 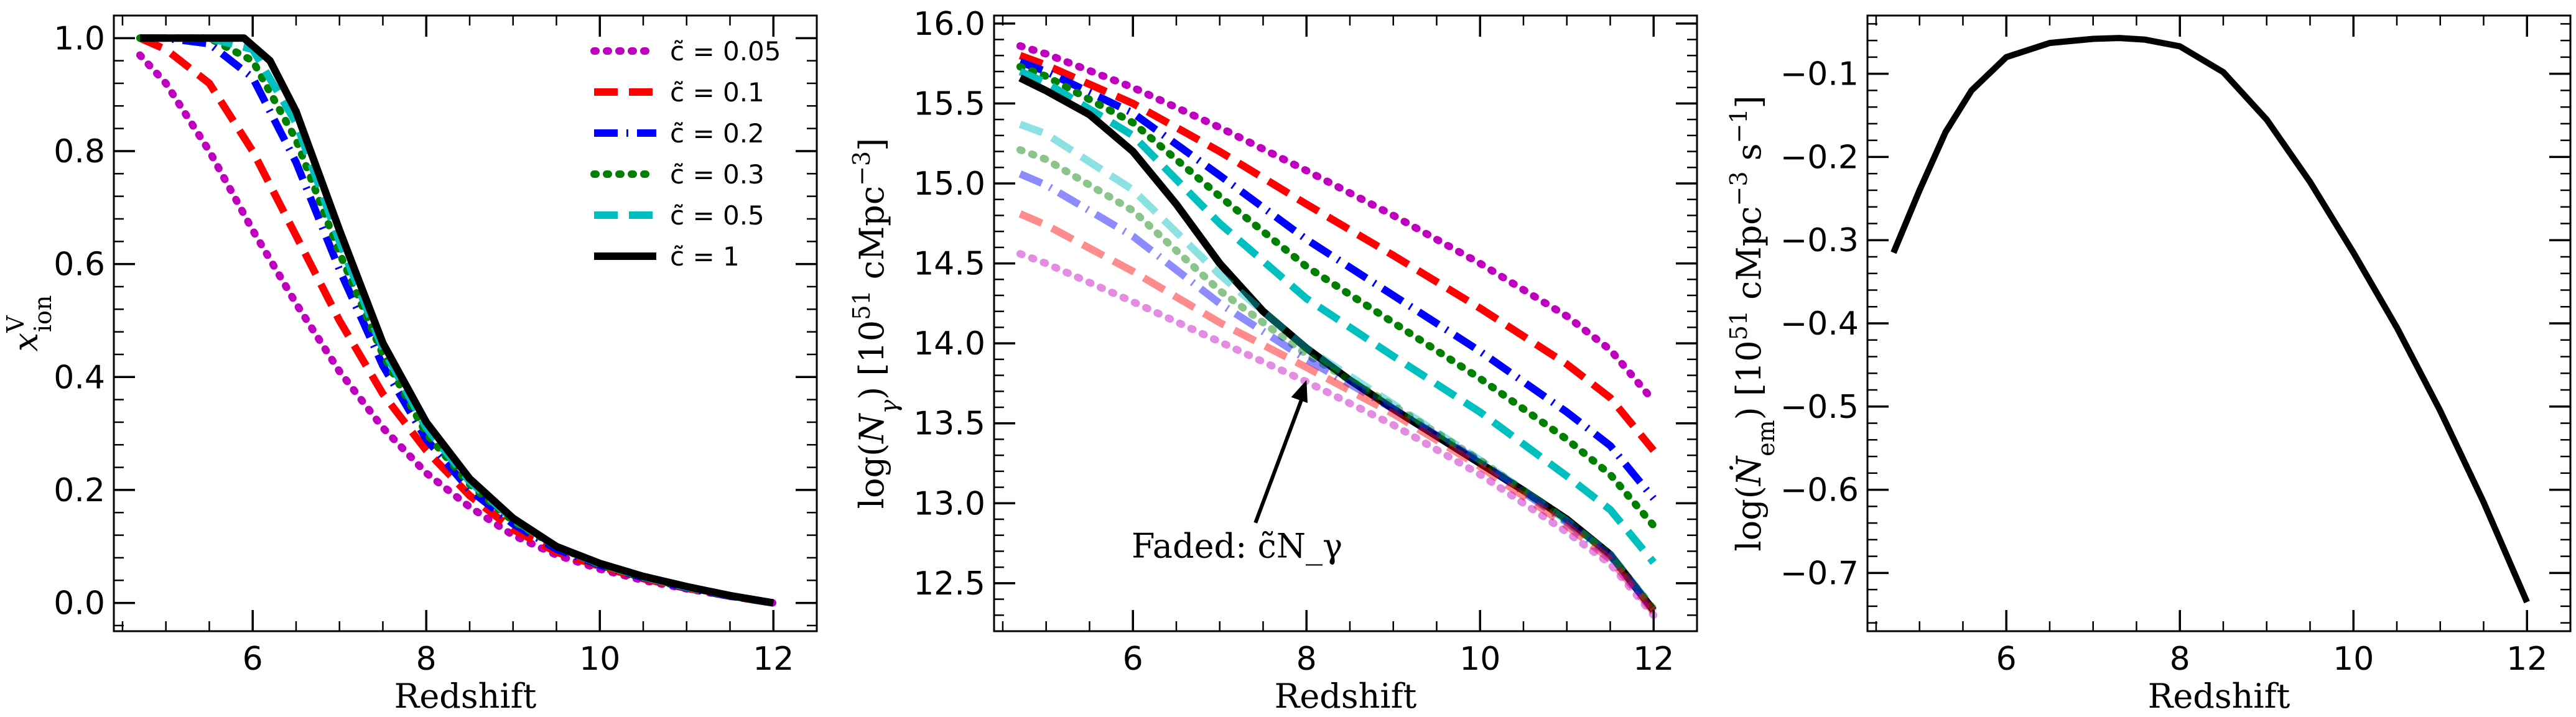 What do you see at coordinates (1819, 74) in the screenshot?
I see `y-tick-label: −0.1` at bounding box center [1819, 74].